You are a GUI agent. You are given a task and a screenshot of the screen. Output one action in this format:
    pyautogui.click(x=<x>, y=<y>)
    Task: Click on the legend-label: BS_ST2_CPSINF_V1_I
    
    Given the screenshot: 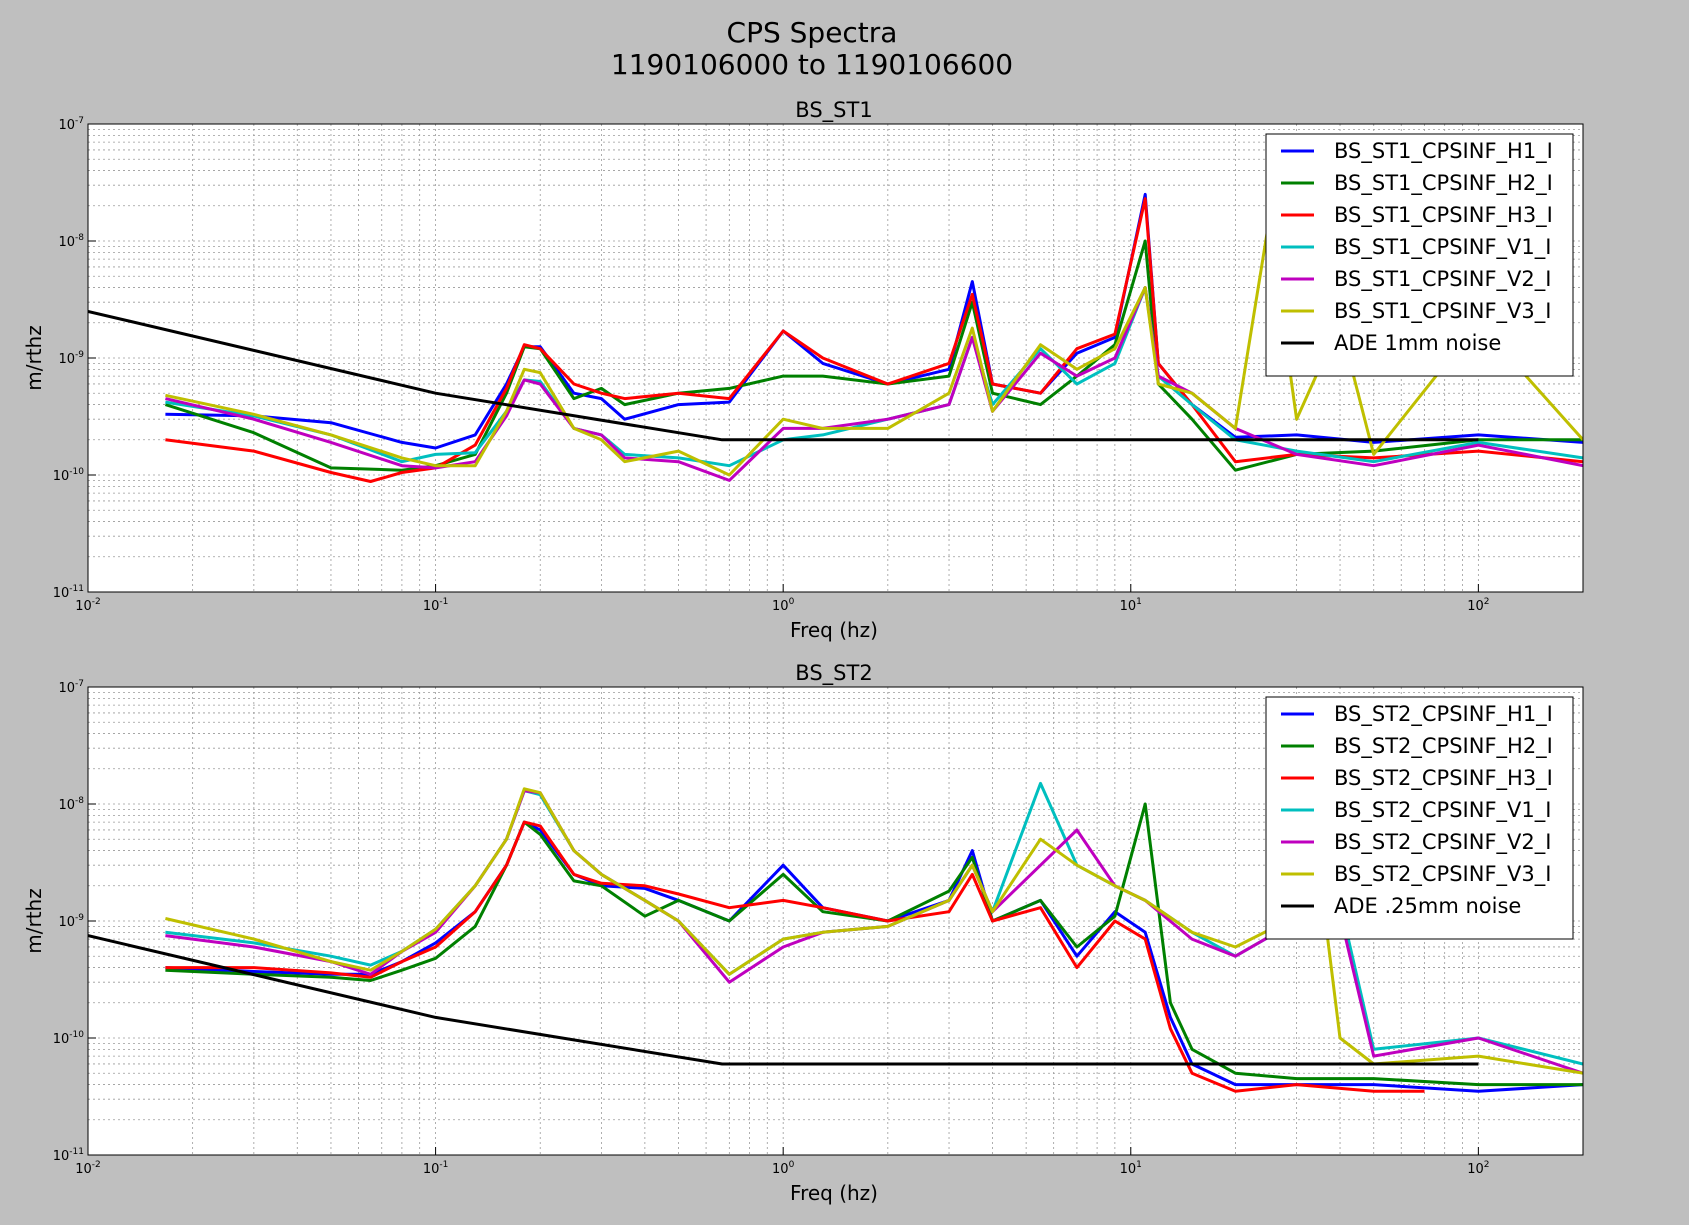 What is the action you would take?
    pyautogui.click(x=1442, y=810)
    